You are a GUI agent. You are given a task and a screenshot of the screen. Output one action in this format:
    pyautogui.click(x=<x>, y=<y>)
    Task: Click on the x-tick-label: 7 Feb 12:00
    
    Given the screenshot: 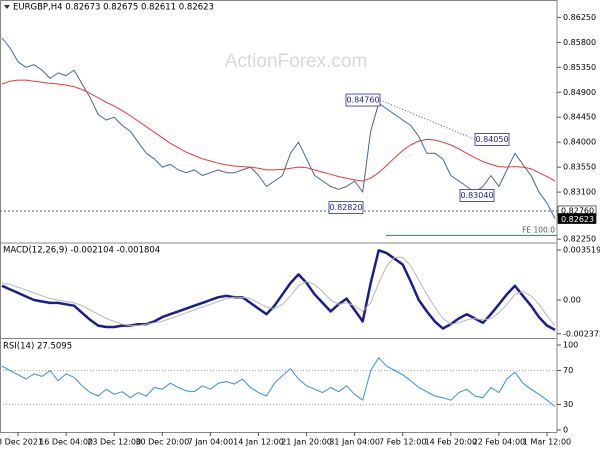 What is the action you would take?
    pyautogui.click(x=402, y=442)
    